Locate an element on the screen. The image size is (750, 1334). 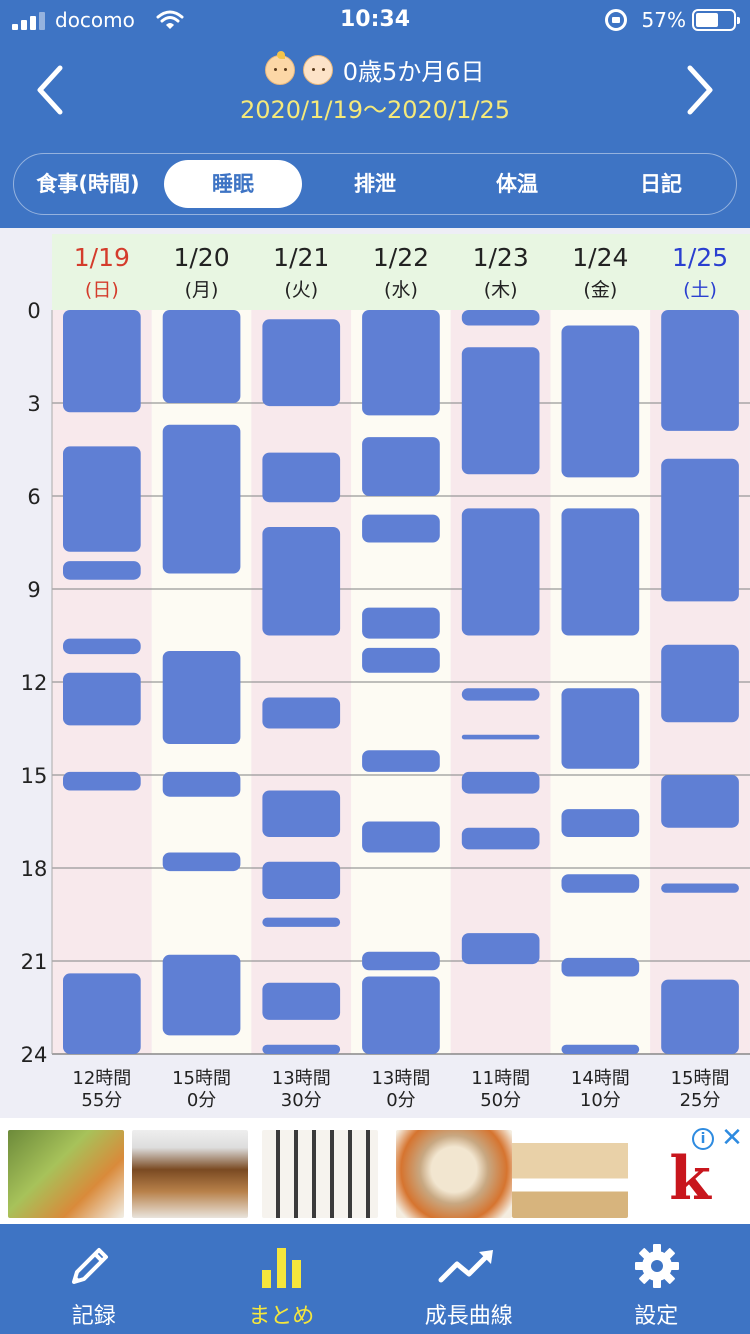
day-date-label: 1/19 is located at coordinates (102, 257).